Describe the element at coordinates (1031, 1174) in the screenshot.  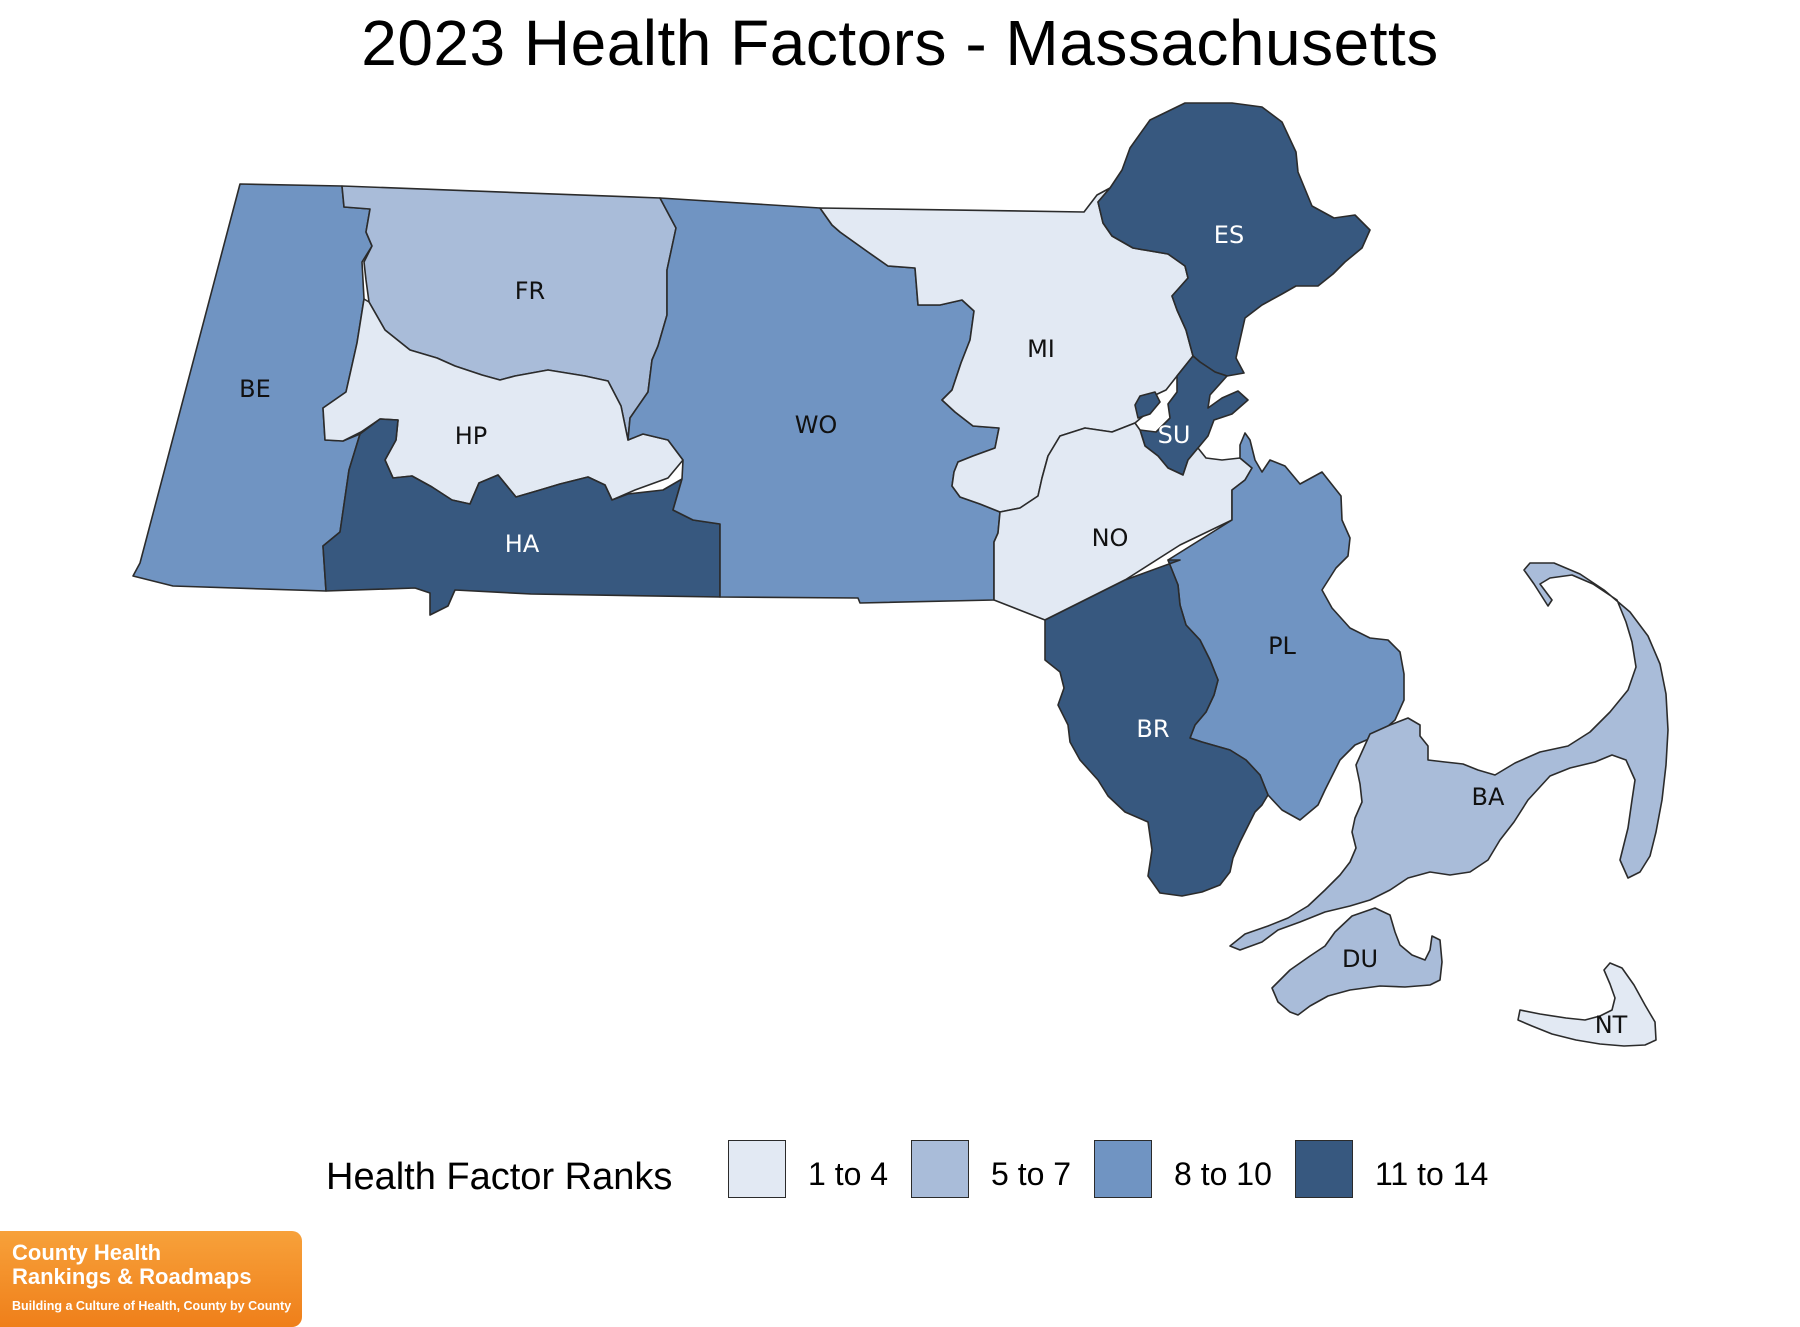
I see `legend-label: 5 to 7` at that location.